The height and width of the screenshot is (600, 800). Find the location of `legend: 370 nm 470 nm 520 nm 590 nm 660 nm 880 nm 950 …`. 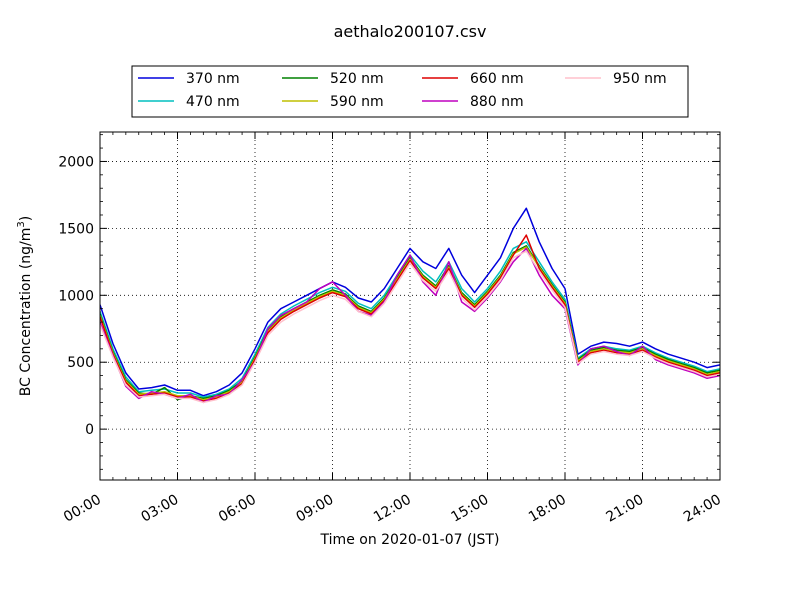

legend: 370 nm 470 nm 520 nm 590 nm 660 nm 880 nm 950 … is located at coordinates (410, 91).